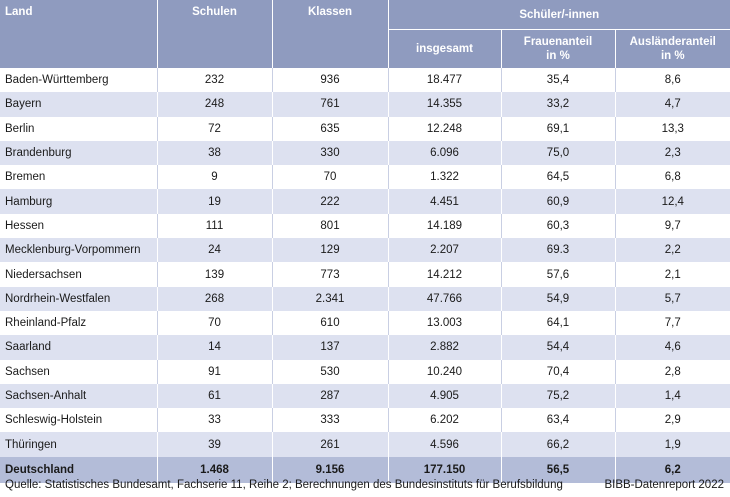 This screenshot has width=730, height=497. Describe the element at coordinates (215, 396) in the screenshot. I see `cell-schulen: 61` at that location.